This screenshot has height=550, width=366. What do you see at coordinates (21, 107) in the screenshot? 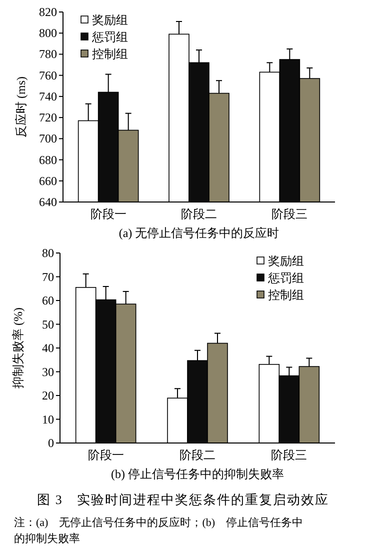
I see `y-axis-title: 反应时 (ms)` at bounding box center [21, 107].